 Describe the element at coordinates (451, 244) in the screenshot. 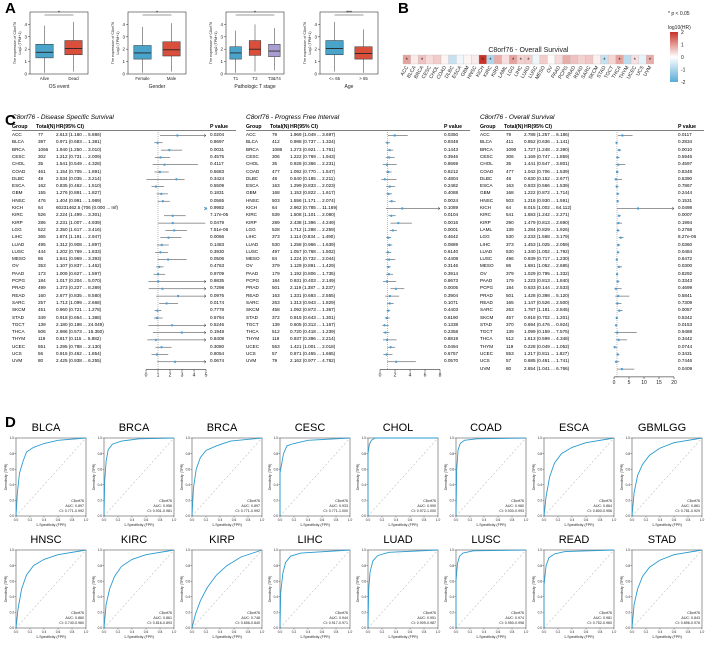

I see `row-pvalue: 0.0889` at that location.